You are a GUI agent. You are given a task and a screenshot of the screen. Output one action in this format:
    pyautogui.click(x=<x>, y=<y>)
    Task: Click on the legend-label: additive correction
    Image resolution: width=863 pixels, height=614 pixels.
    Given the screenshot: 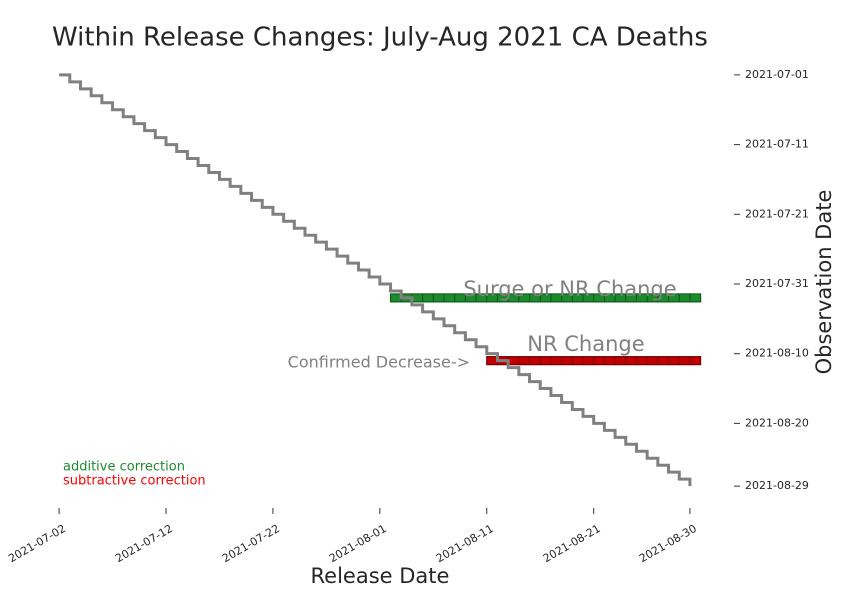 What is the action you would take?
    pyautogui.click(x=124, y=467)
    